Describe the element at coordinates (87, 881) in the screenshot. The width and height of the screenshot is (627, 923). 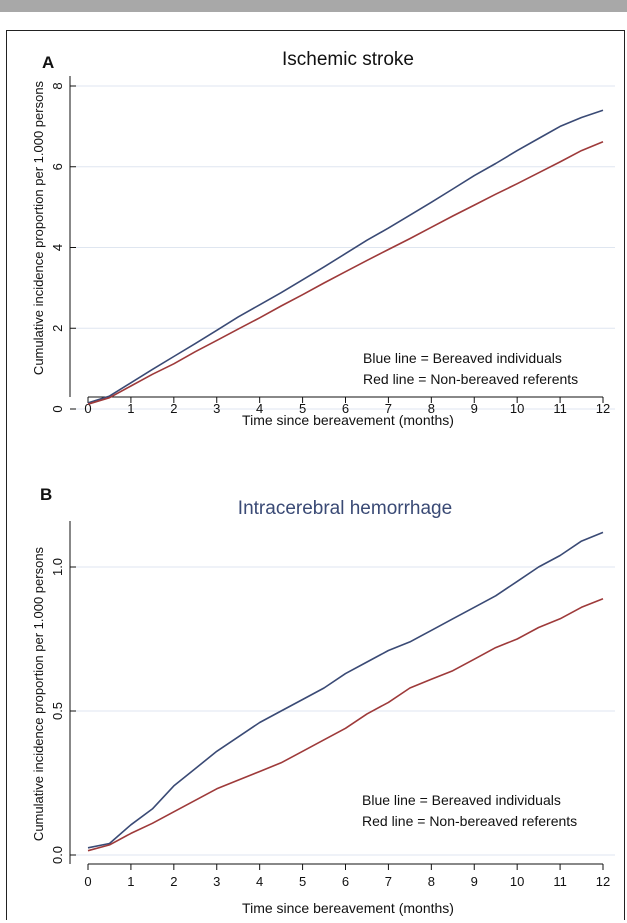
I see `panel-b-x-tick-label: 0` at that location.